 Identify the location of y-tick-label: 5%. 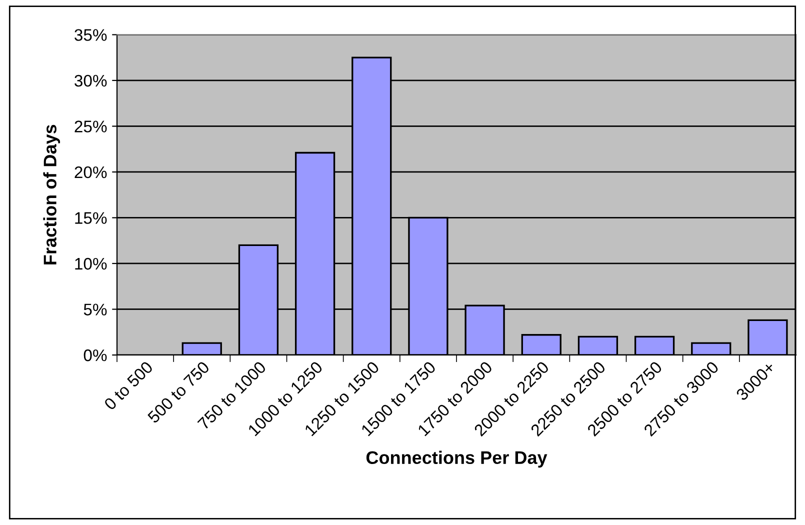
(95, 310).